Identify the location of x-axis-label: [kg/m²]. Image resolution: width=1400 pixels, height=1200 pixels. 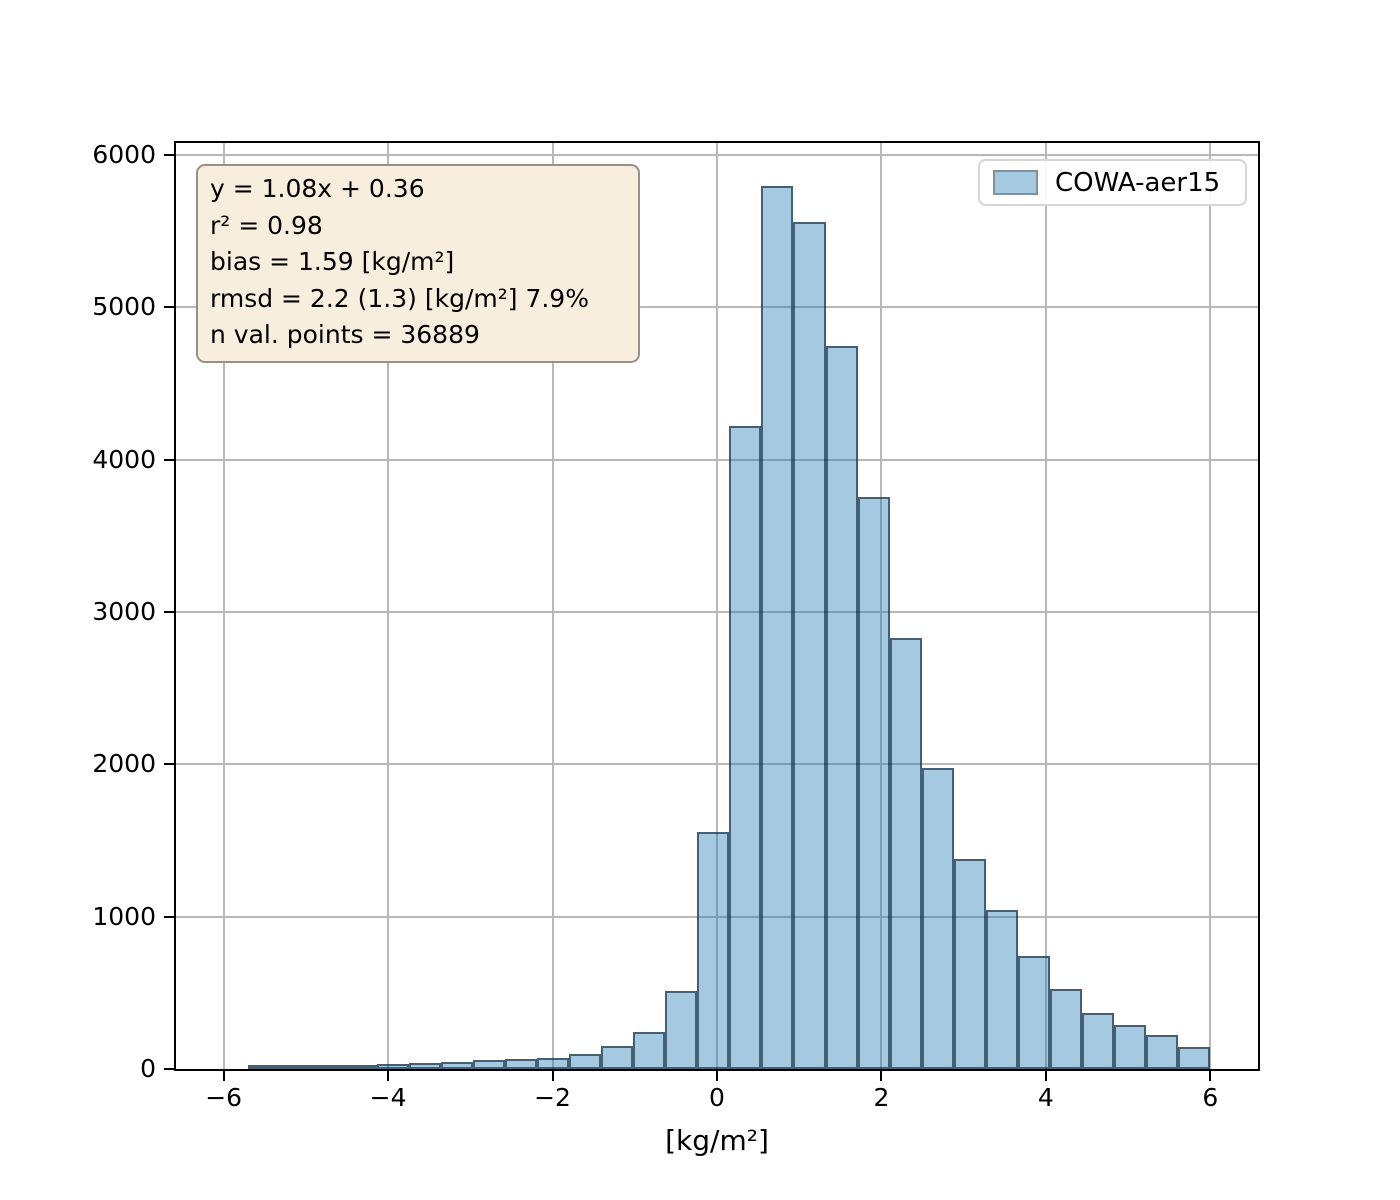
(717, 1140).